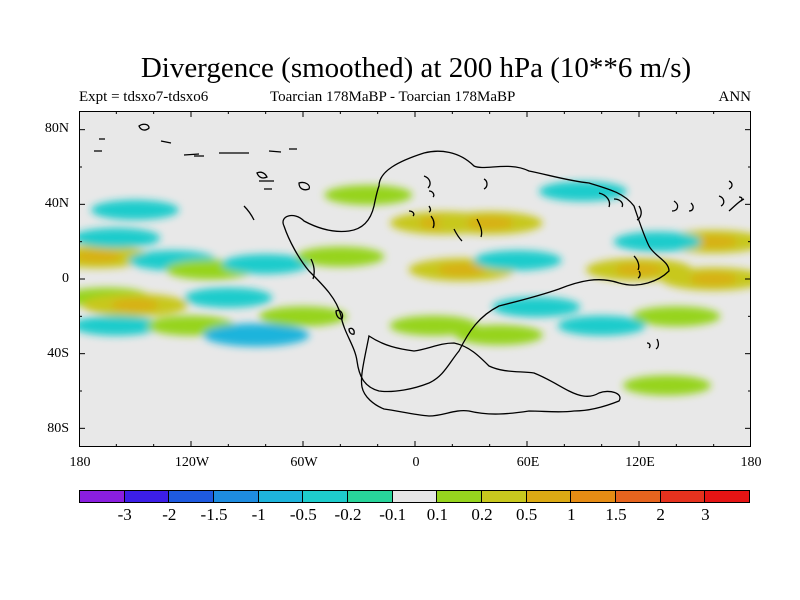 This screenshot has width=800, height=600. I want to click on lat-label-0: 0, so click(65, 278).